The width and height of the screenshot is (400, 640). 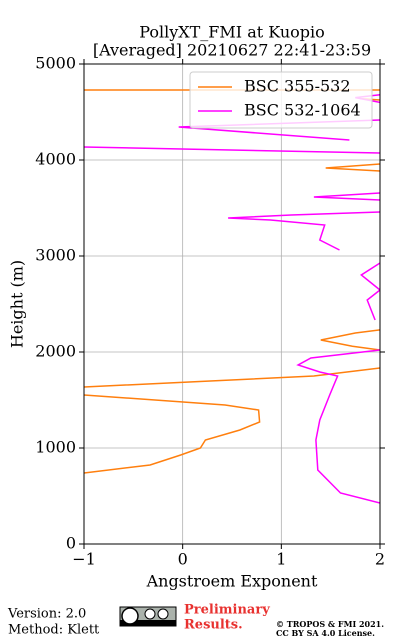 I want to click on x-tick-label: −1, so click(x=84, y=559).